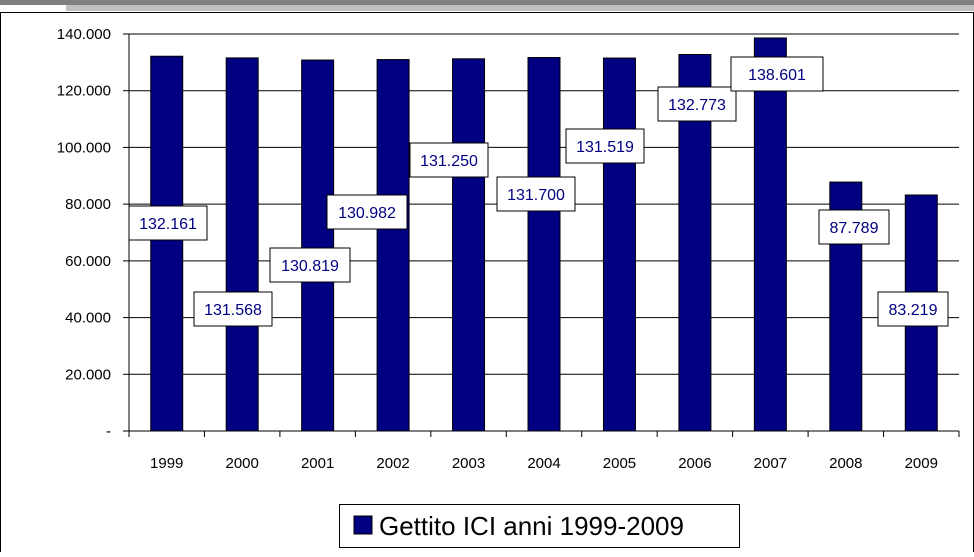  I want to click on y-tick-label: 80.000, so click(88, 204).